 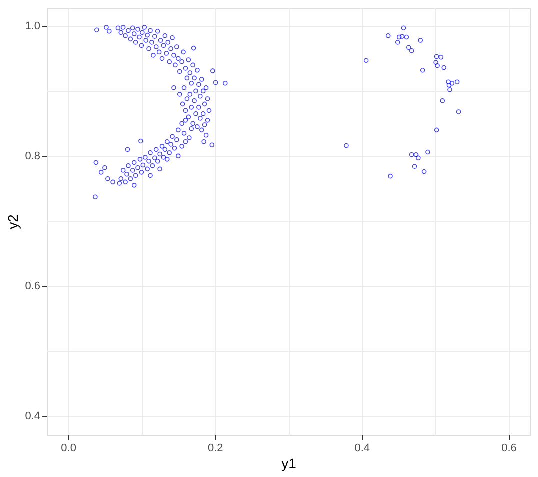 I want to click on y-tick-label: 0.4, so click(x=32, y=416).